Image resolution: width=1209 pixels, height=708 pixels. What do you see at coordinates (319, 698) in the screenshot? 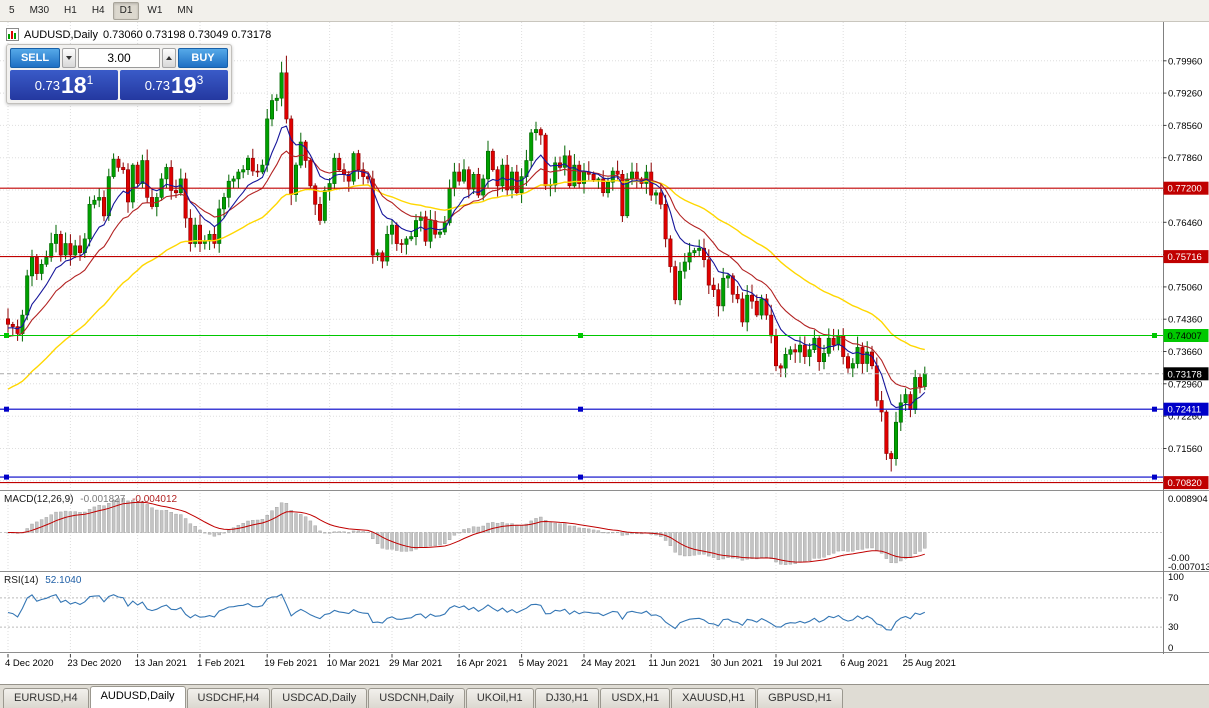
I see `chart-tab-USDCAD-Daily: USDCAD,Daily` at bounding box center [319, 698].